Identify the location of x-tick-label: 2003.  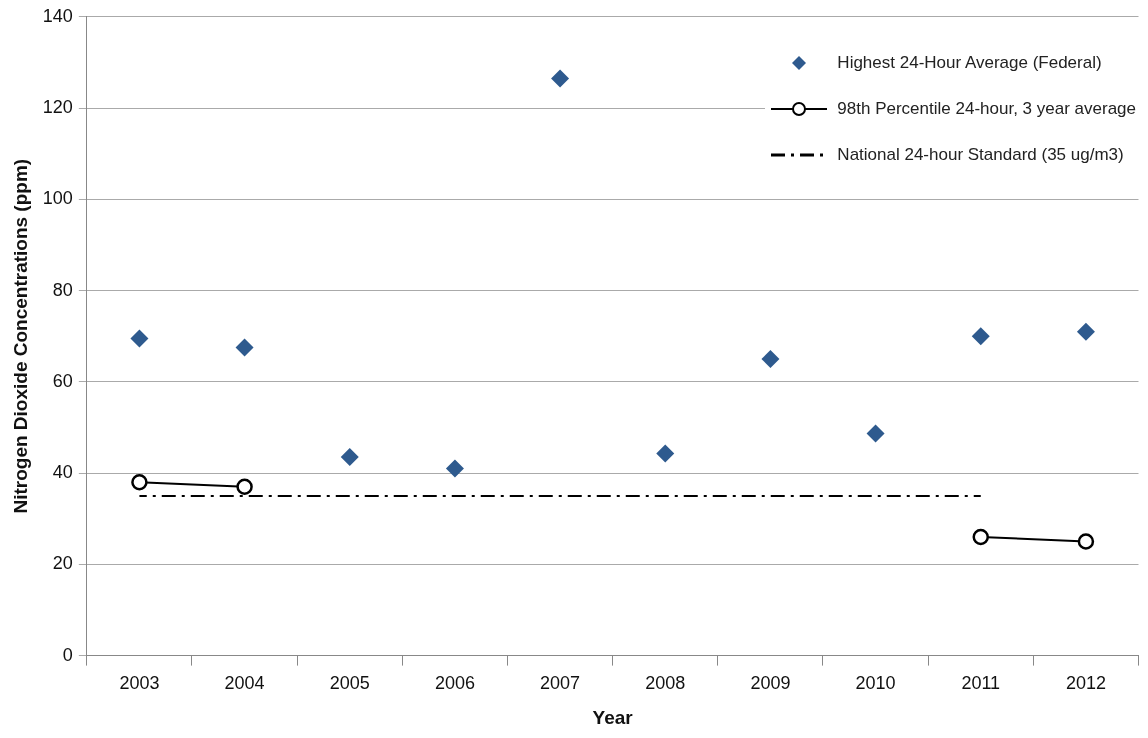
(139, 683).